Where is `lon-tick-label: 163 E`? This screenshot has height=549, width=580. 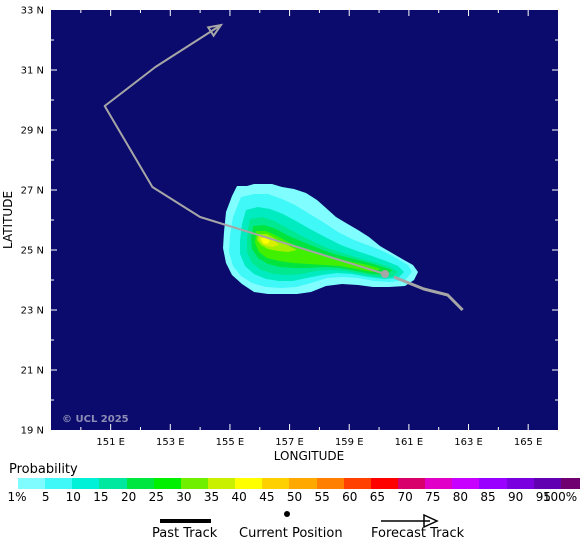 lon-tick-label: 163 E is located at coordinates (468, 442).